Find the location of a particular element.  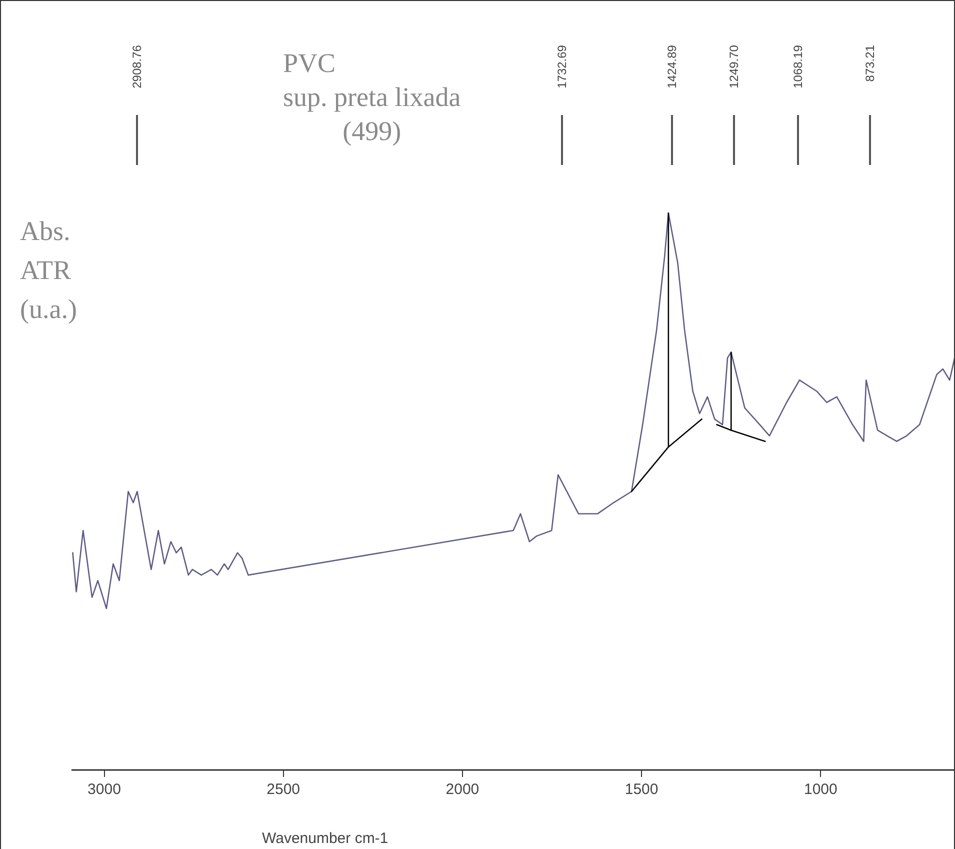

chart-title: PVC sup. preta lixada (499) is located at coordinates (372, 97).